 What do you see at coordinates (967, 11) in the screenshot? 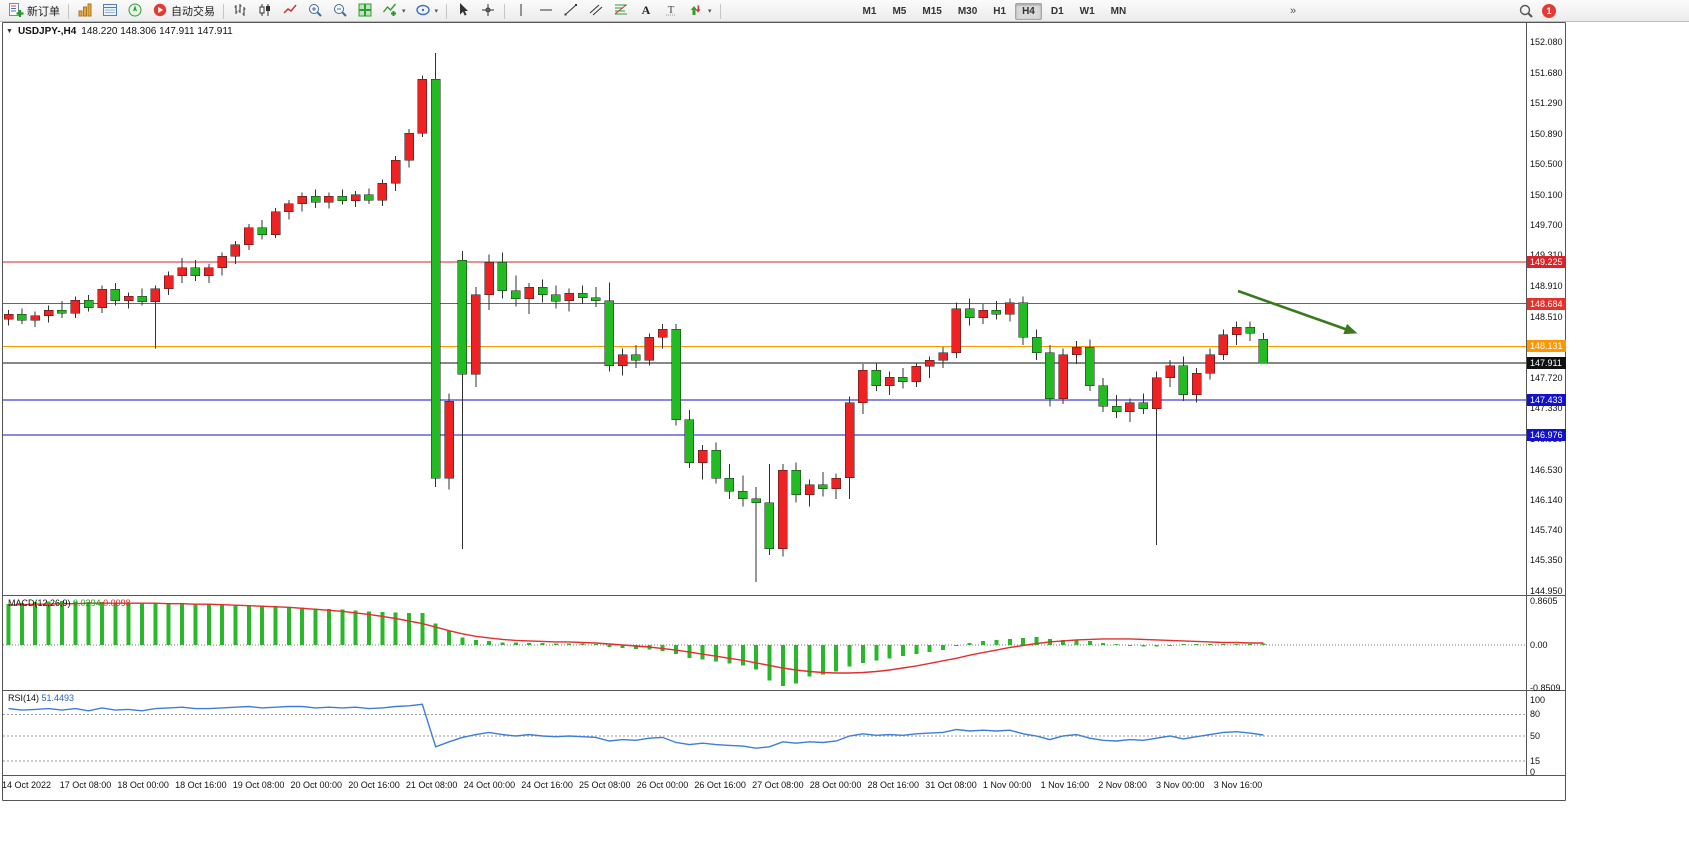
I see `timeframe-m30: M30` at bounding box center [967, 11].